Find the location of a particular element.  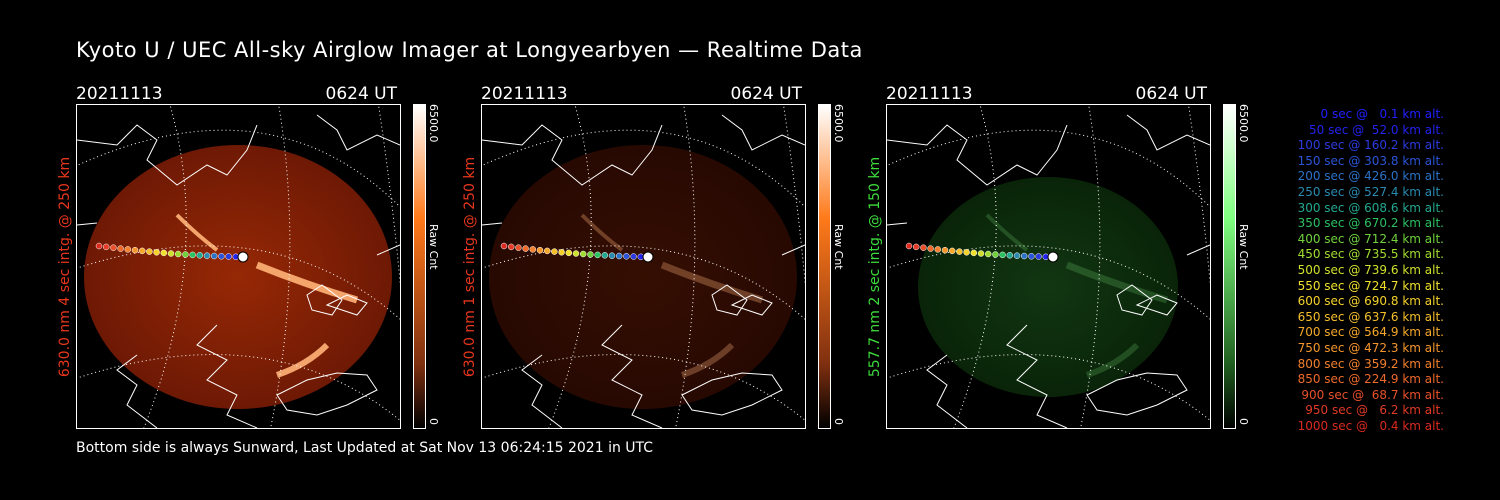

legend-row: 350 sec @ 670.2 km alt. is located at coordinates (1370, 223).